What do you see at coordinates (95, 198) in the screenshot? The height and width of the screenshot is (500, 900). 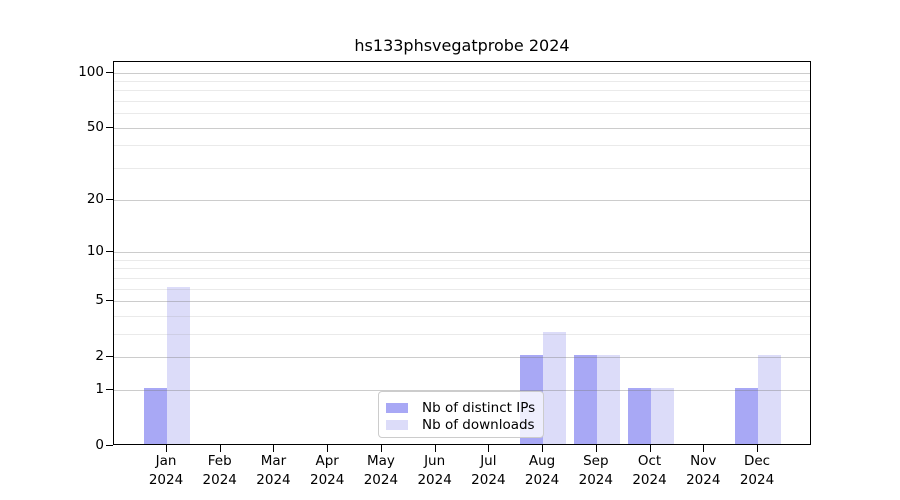 I see `y-tick-label: 20` at bounding box center [95, 198].